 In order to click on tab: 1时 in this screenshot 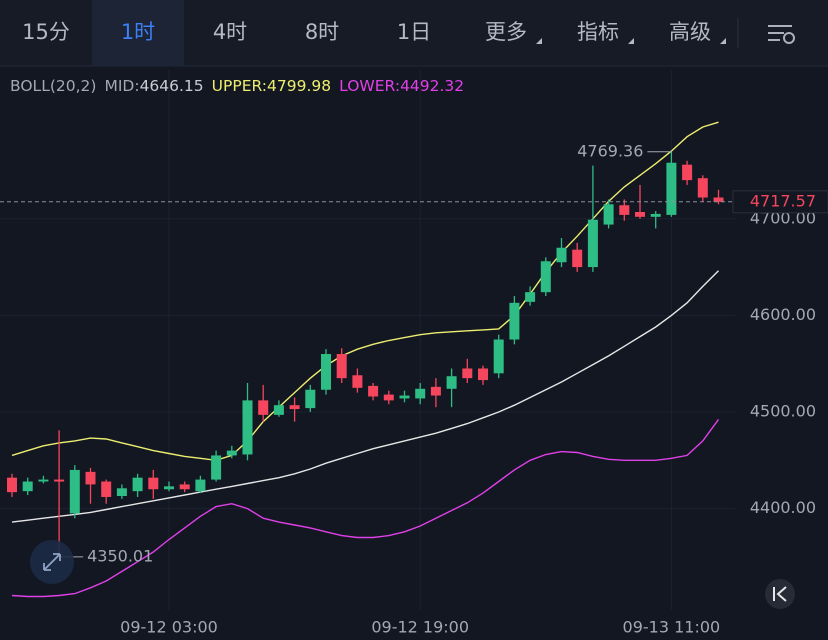, I will do `click(138, 33)`.